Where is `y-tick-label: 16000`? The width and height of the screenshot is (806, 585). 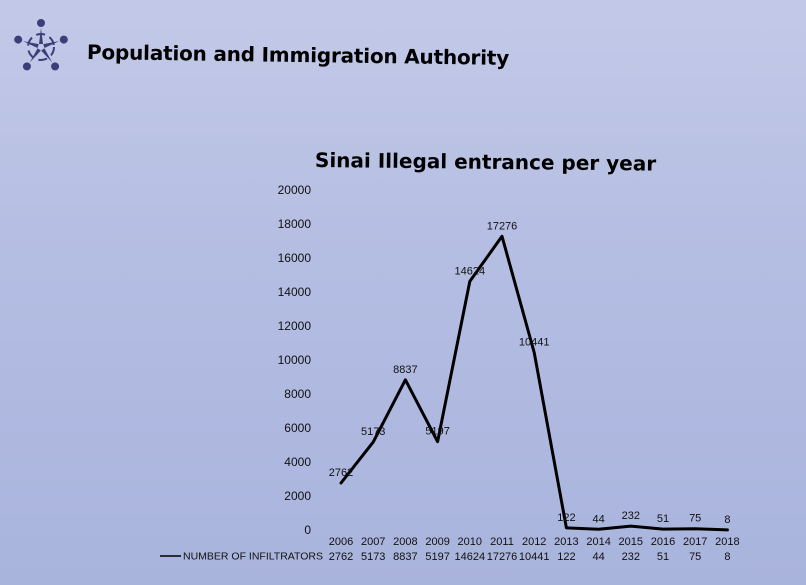
y-tick-label: 16000 is located at coordinates (295, 258).